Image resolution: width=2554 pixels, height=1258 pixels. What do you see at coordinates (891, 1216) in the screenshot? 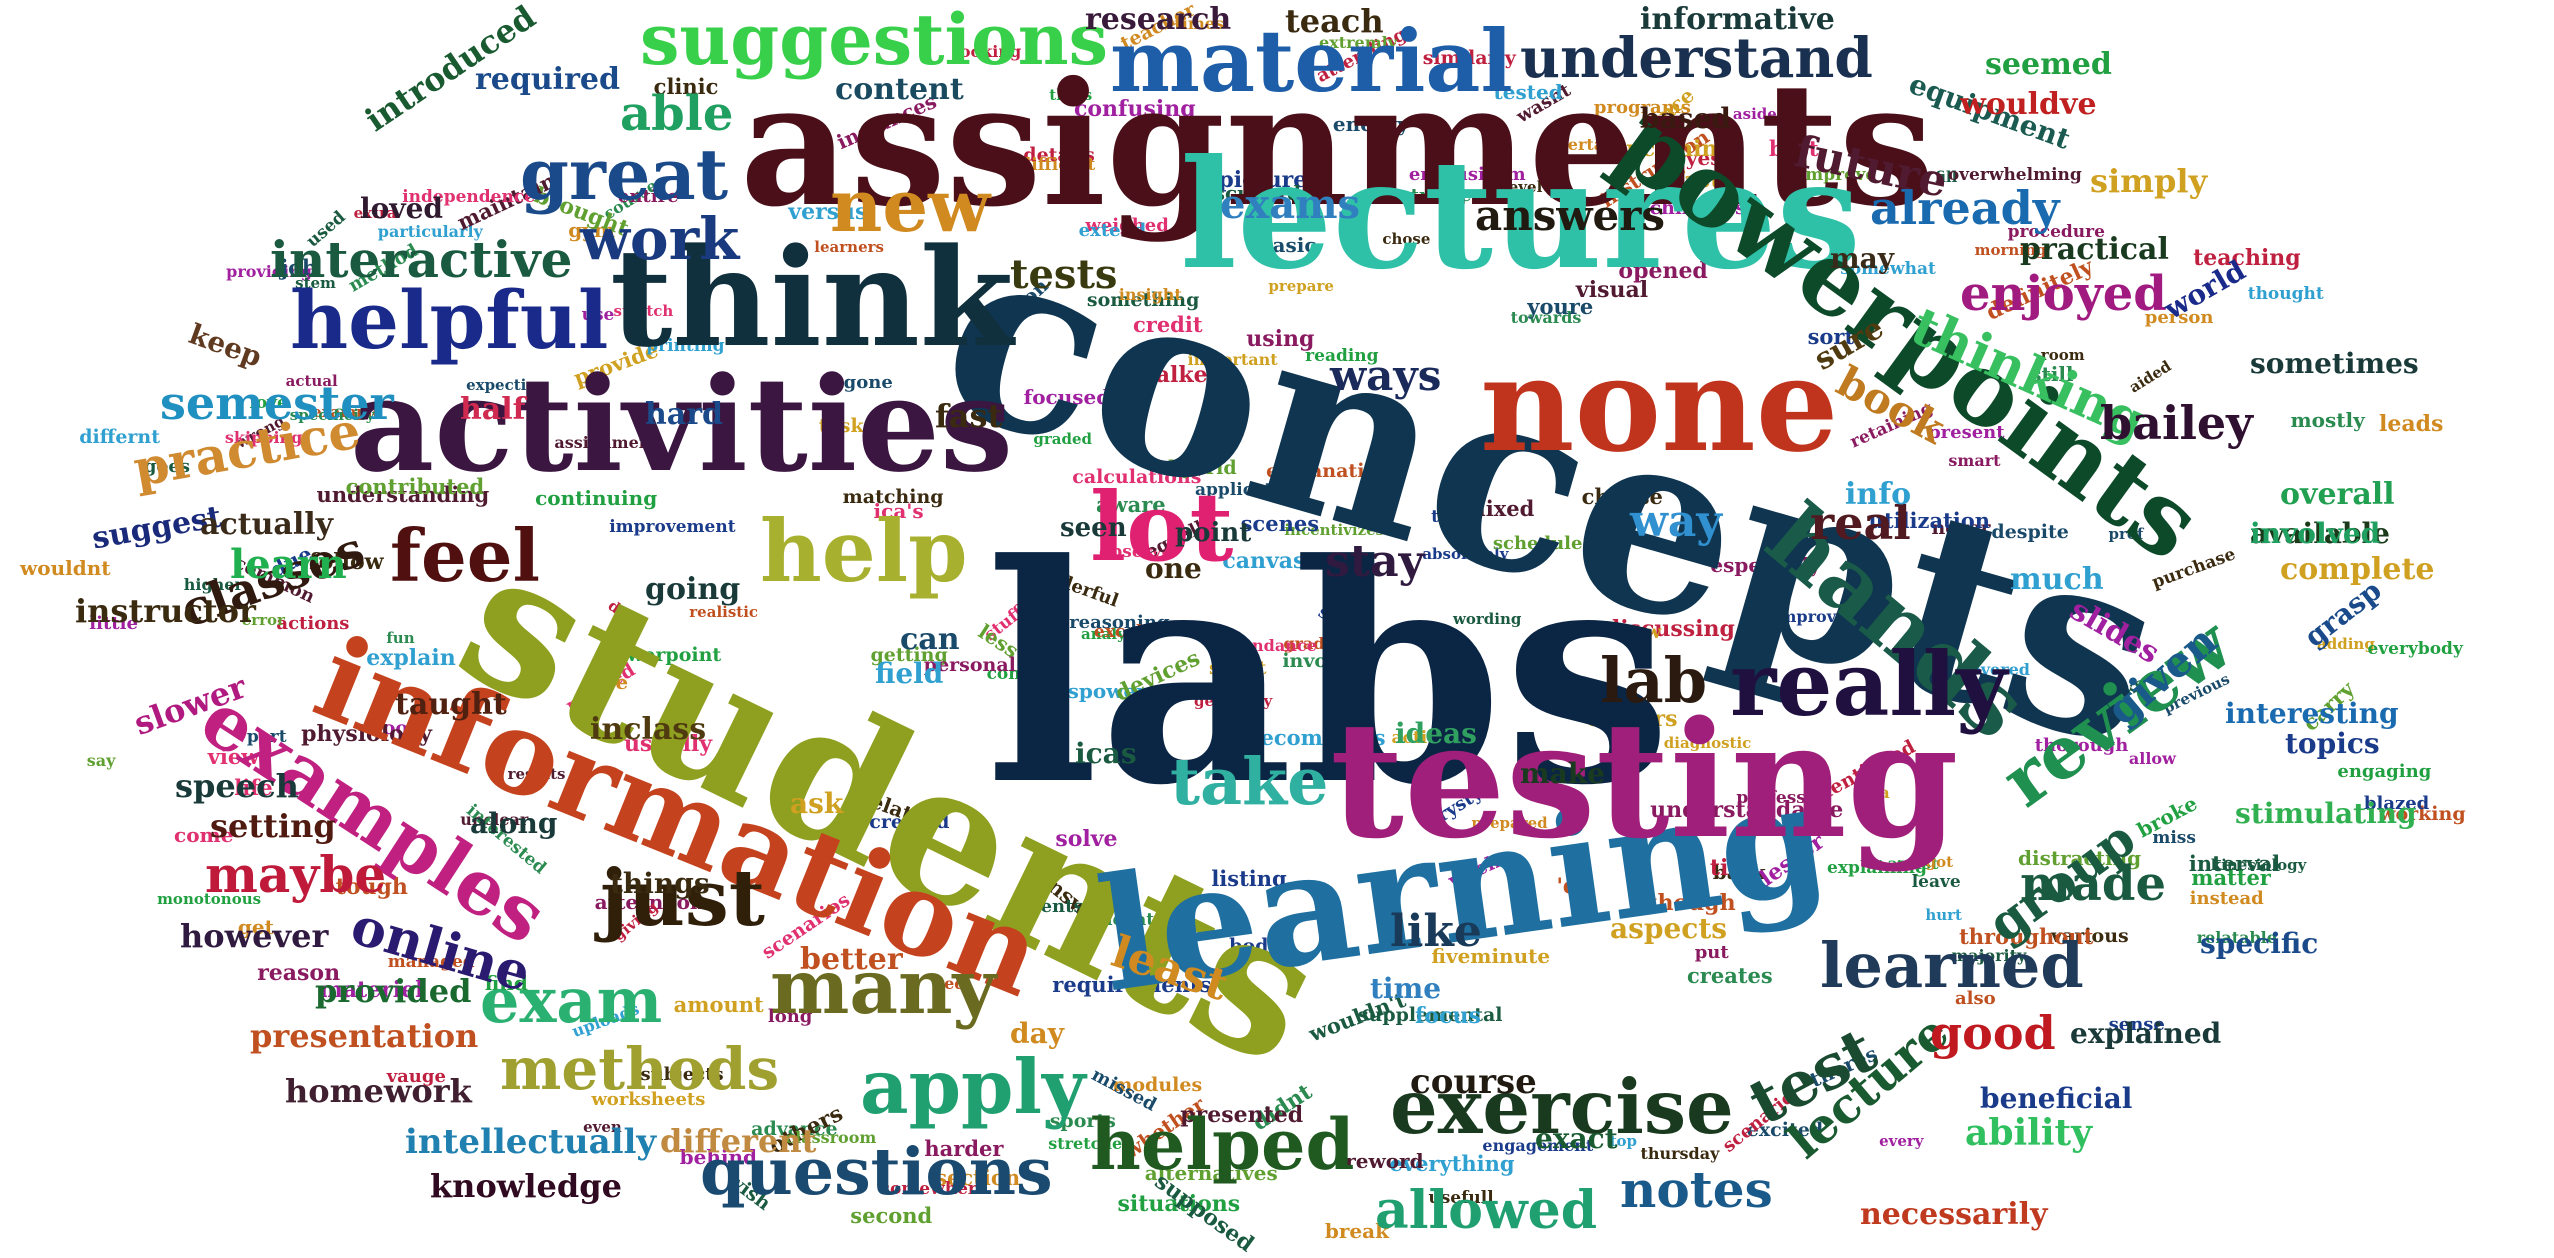
I see `small-word-second: second` at bounding box center [891, 1216].